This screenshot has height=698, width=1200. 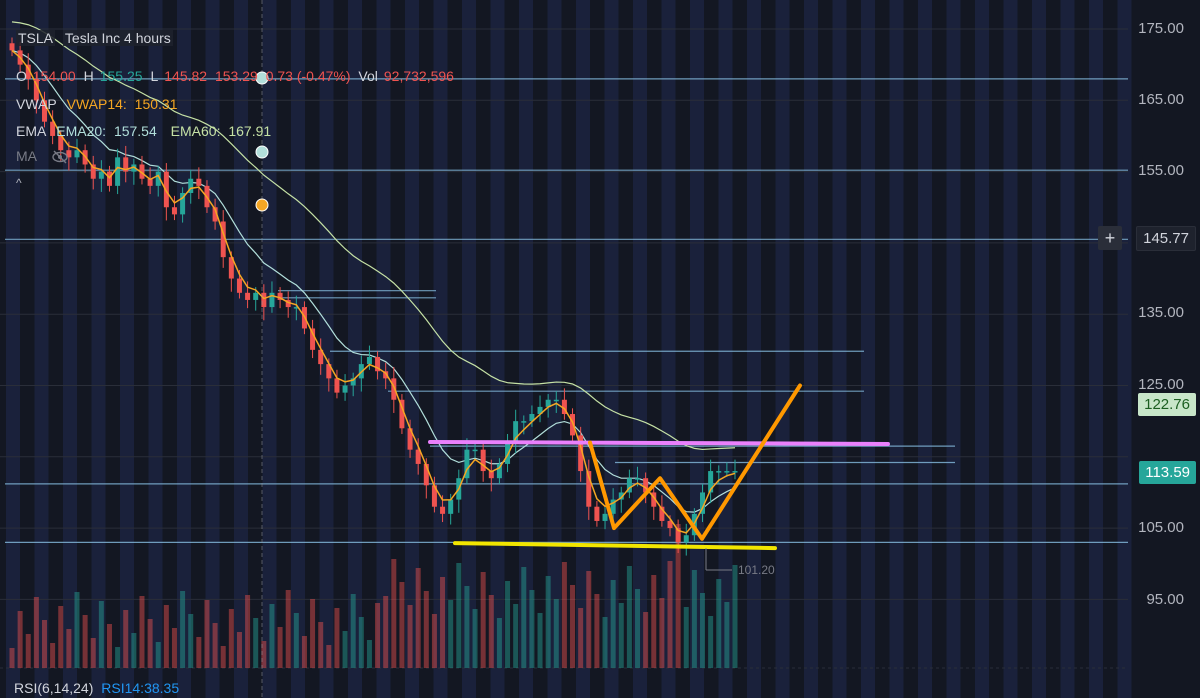 I want to click on ema20-value: 157.54, so click(x=135, y=131).